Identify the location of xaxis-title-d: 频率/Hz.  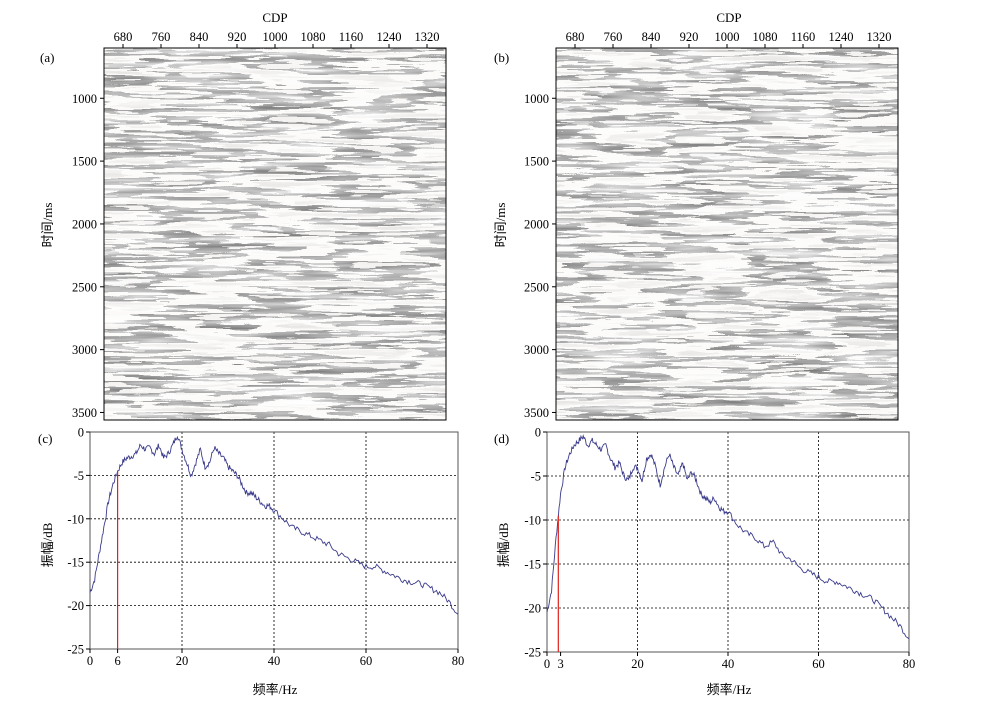
(729, 689).